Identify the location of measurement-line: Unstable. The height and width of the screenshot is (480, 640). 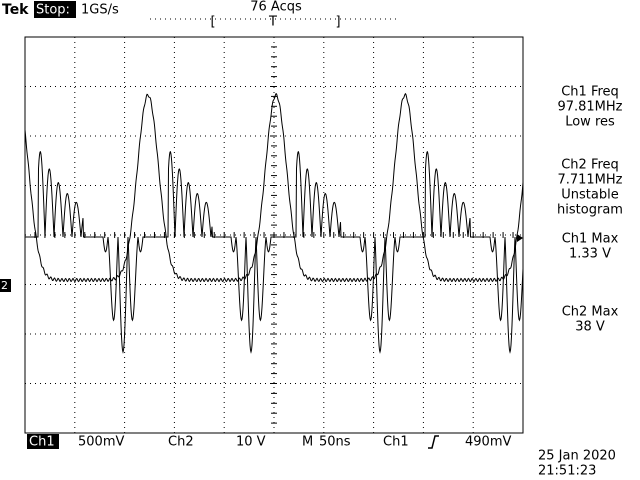
(589, 195).